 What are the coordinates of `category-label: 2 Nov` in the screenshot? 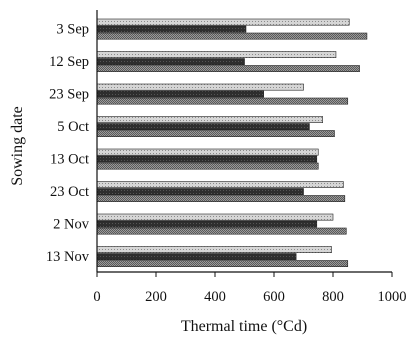 It's located at (71, 224).